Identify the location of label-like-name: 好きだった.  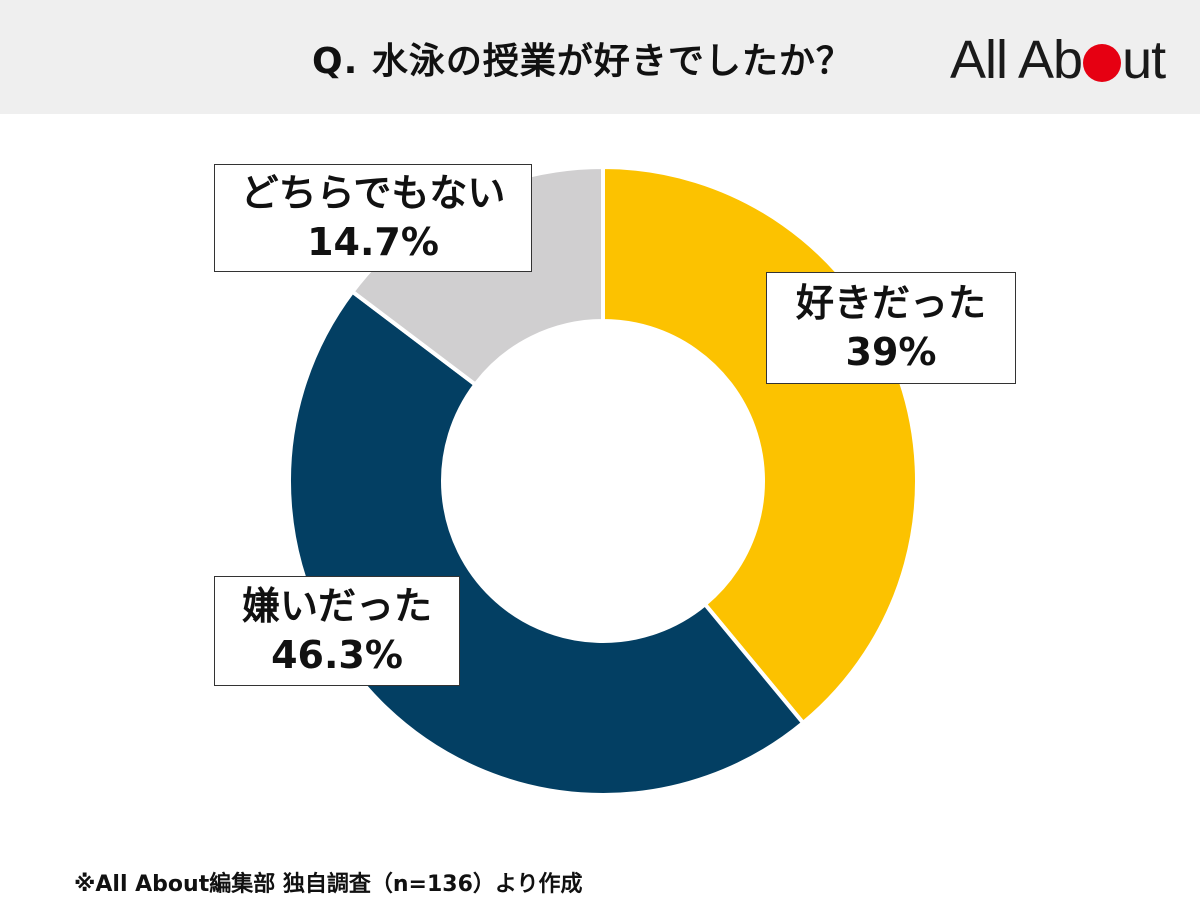
(890, 302).